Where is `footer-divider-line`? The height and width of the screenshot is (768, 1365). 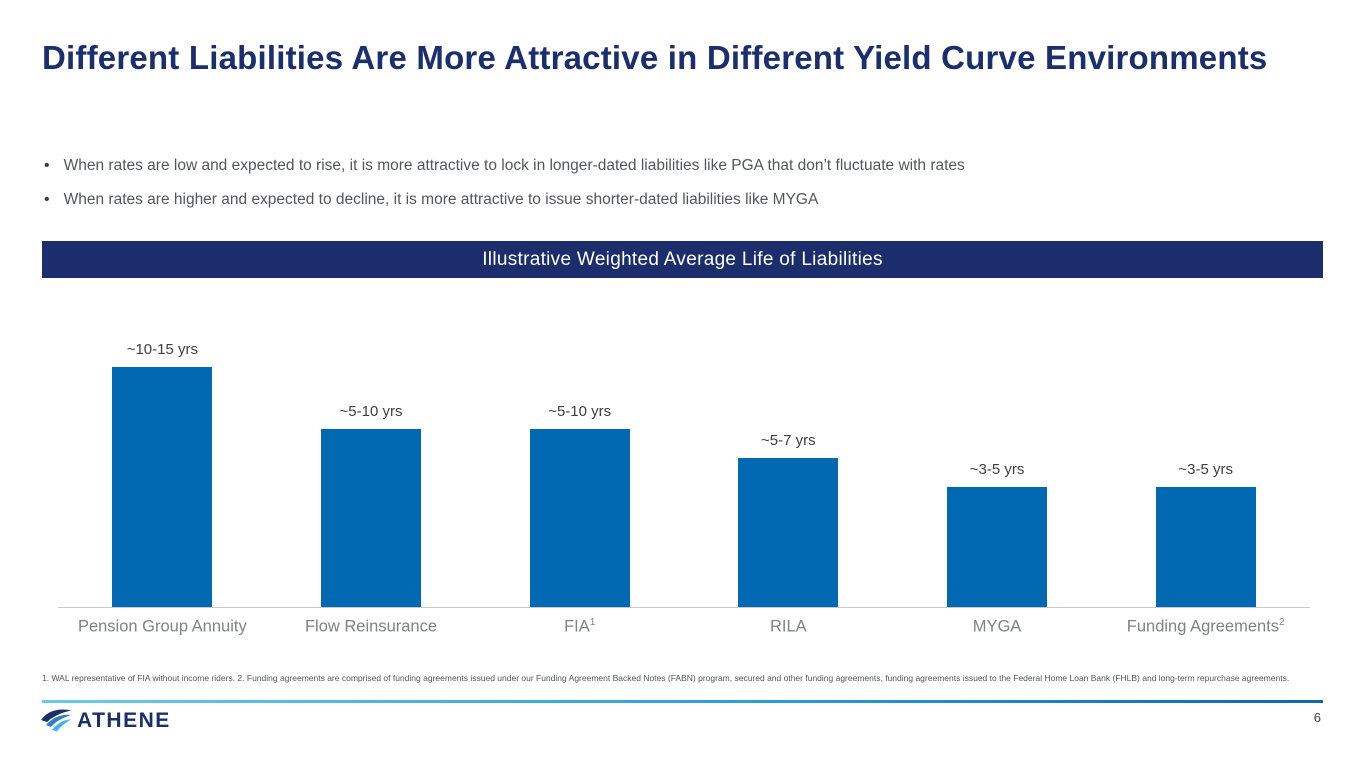
footer-divider-line is located at coordinates (682, 701).